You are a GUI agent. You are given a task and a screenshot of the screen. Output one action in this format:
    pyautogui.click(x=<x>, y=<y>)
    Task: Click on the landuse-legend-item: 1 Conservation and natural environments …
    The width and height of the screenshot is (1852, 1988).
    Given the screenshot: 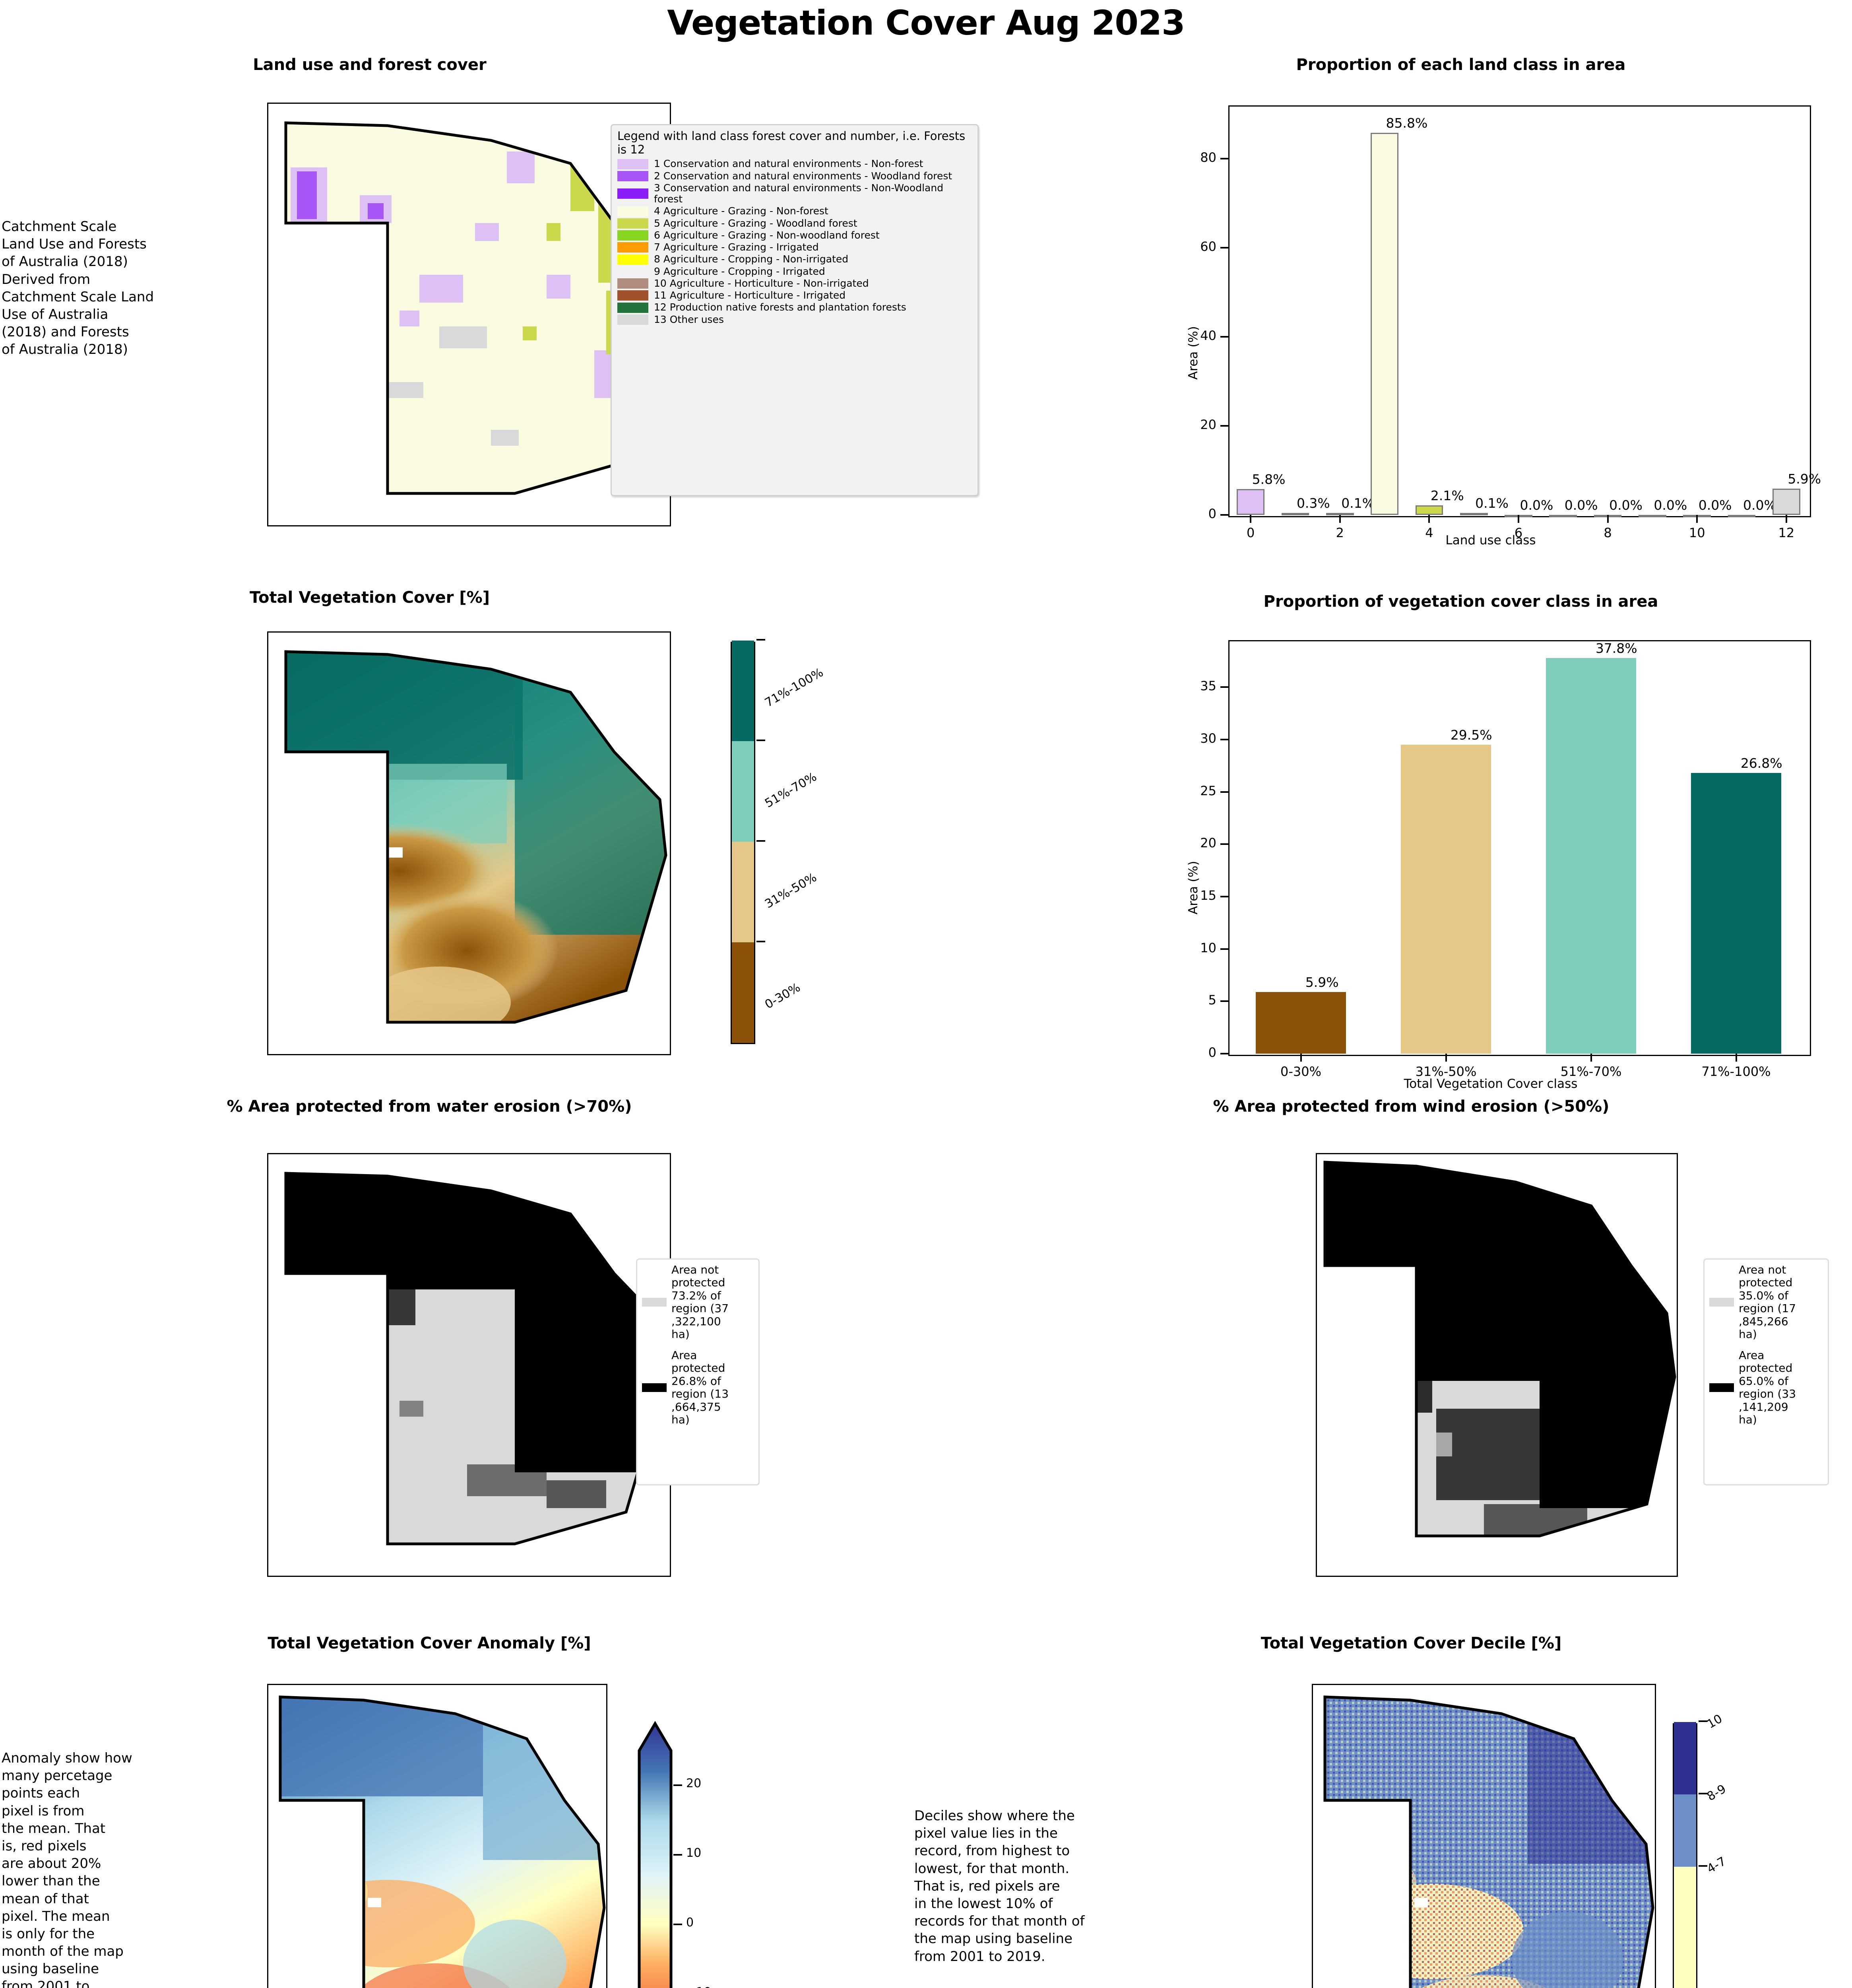 What is the action you would take?
    pyautogui.click(x=795, y=164)
    